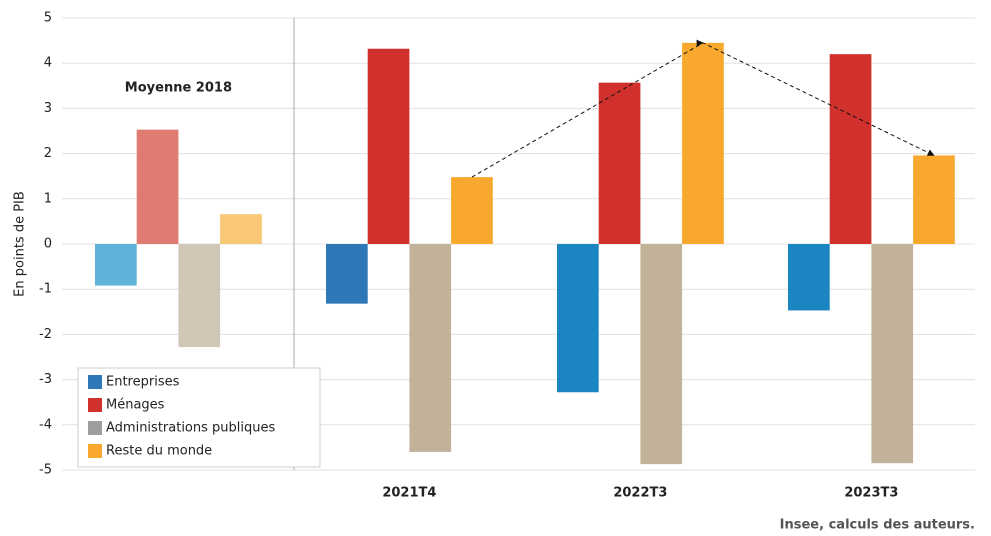 This screenshot has width=991, height=536. Describe the element at coordinates (135, 405) in the screenshot. I see `legend-label: Ménages` at that location.